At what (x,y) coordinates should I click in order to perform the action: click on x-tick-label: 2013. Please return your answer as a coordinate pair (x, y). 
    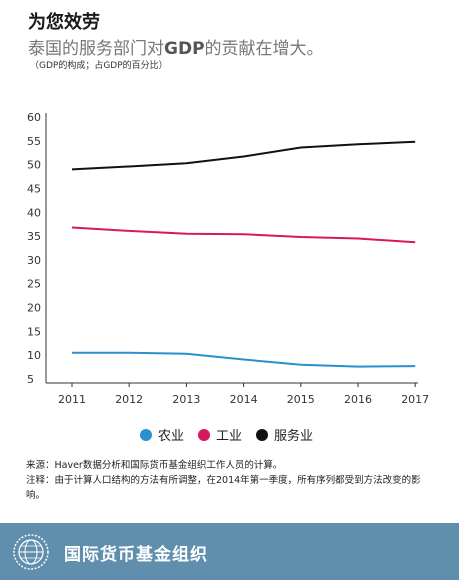
    Looking at the image, I should click on (186, 399).